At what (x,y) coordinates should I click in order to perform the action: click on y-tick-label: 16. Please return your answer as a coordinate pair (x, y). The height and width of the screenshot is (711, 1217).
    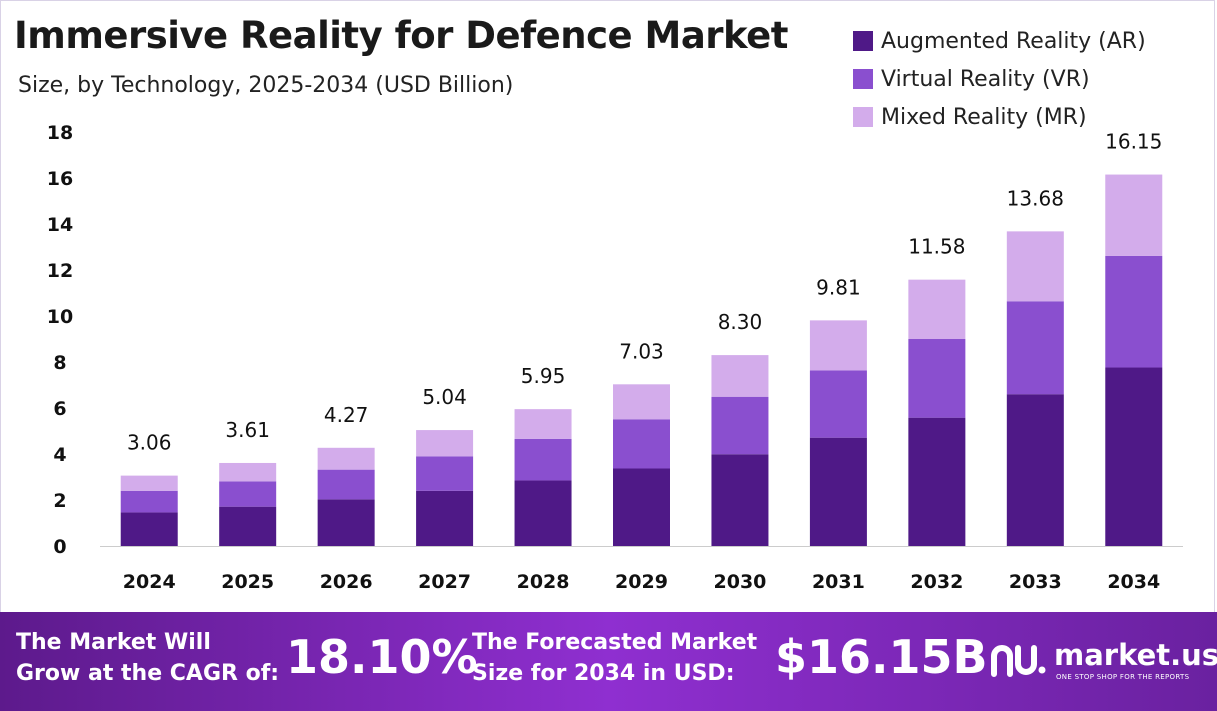
    Looking at the image, I should click on (60, 179).